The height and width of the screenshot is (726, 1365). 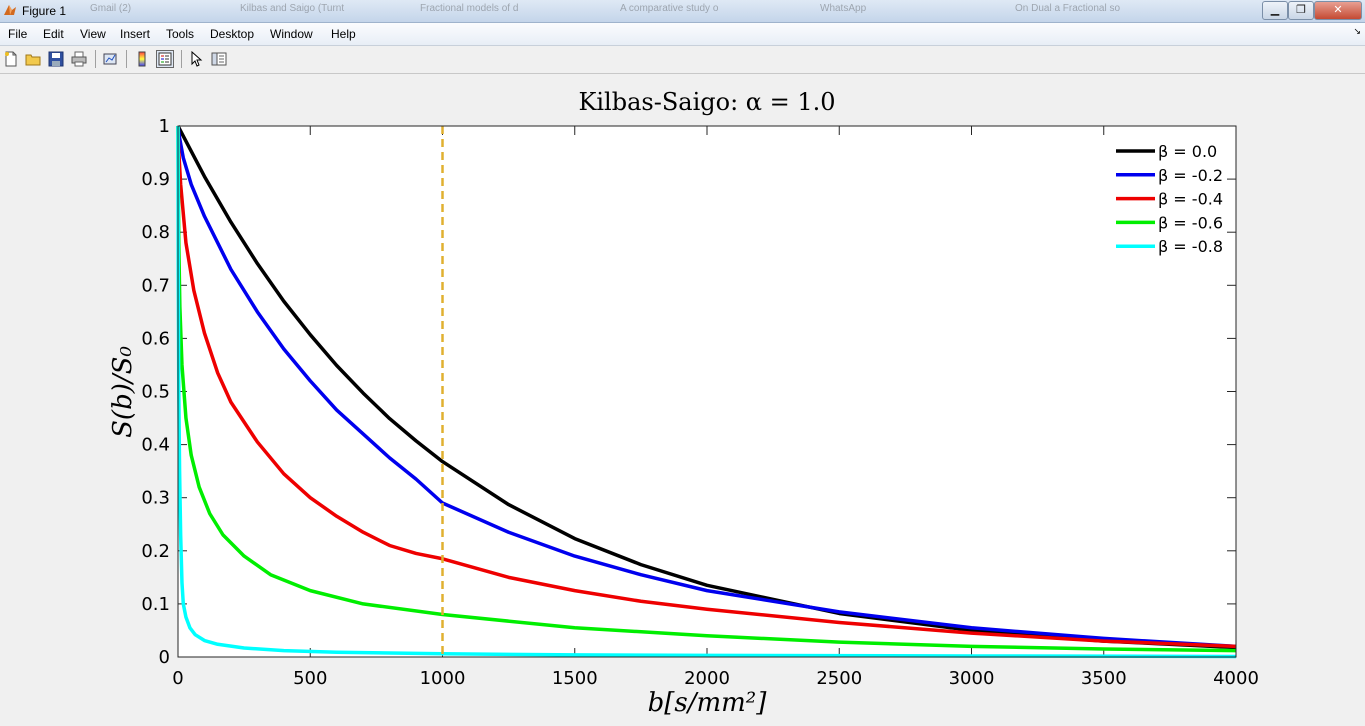 I want to click on link-plot-icon, so click(x=110, y=59).